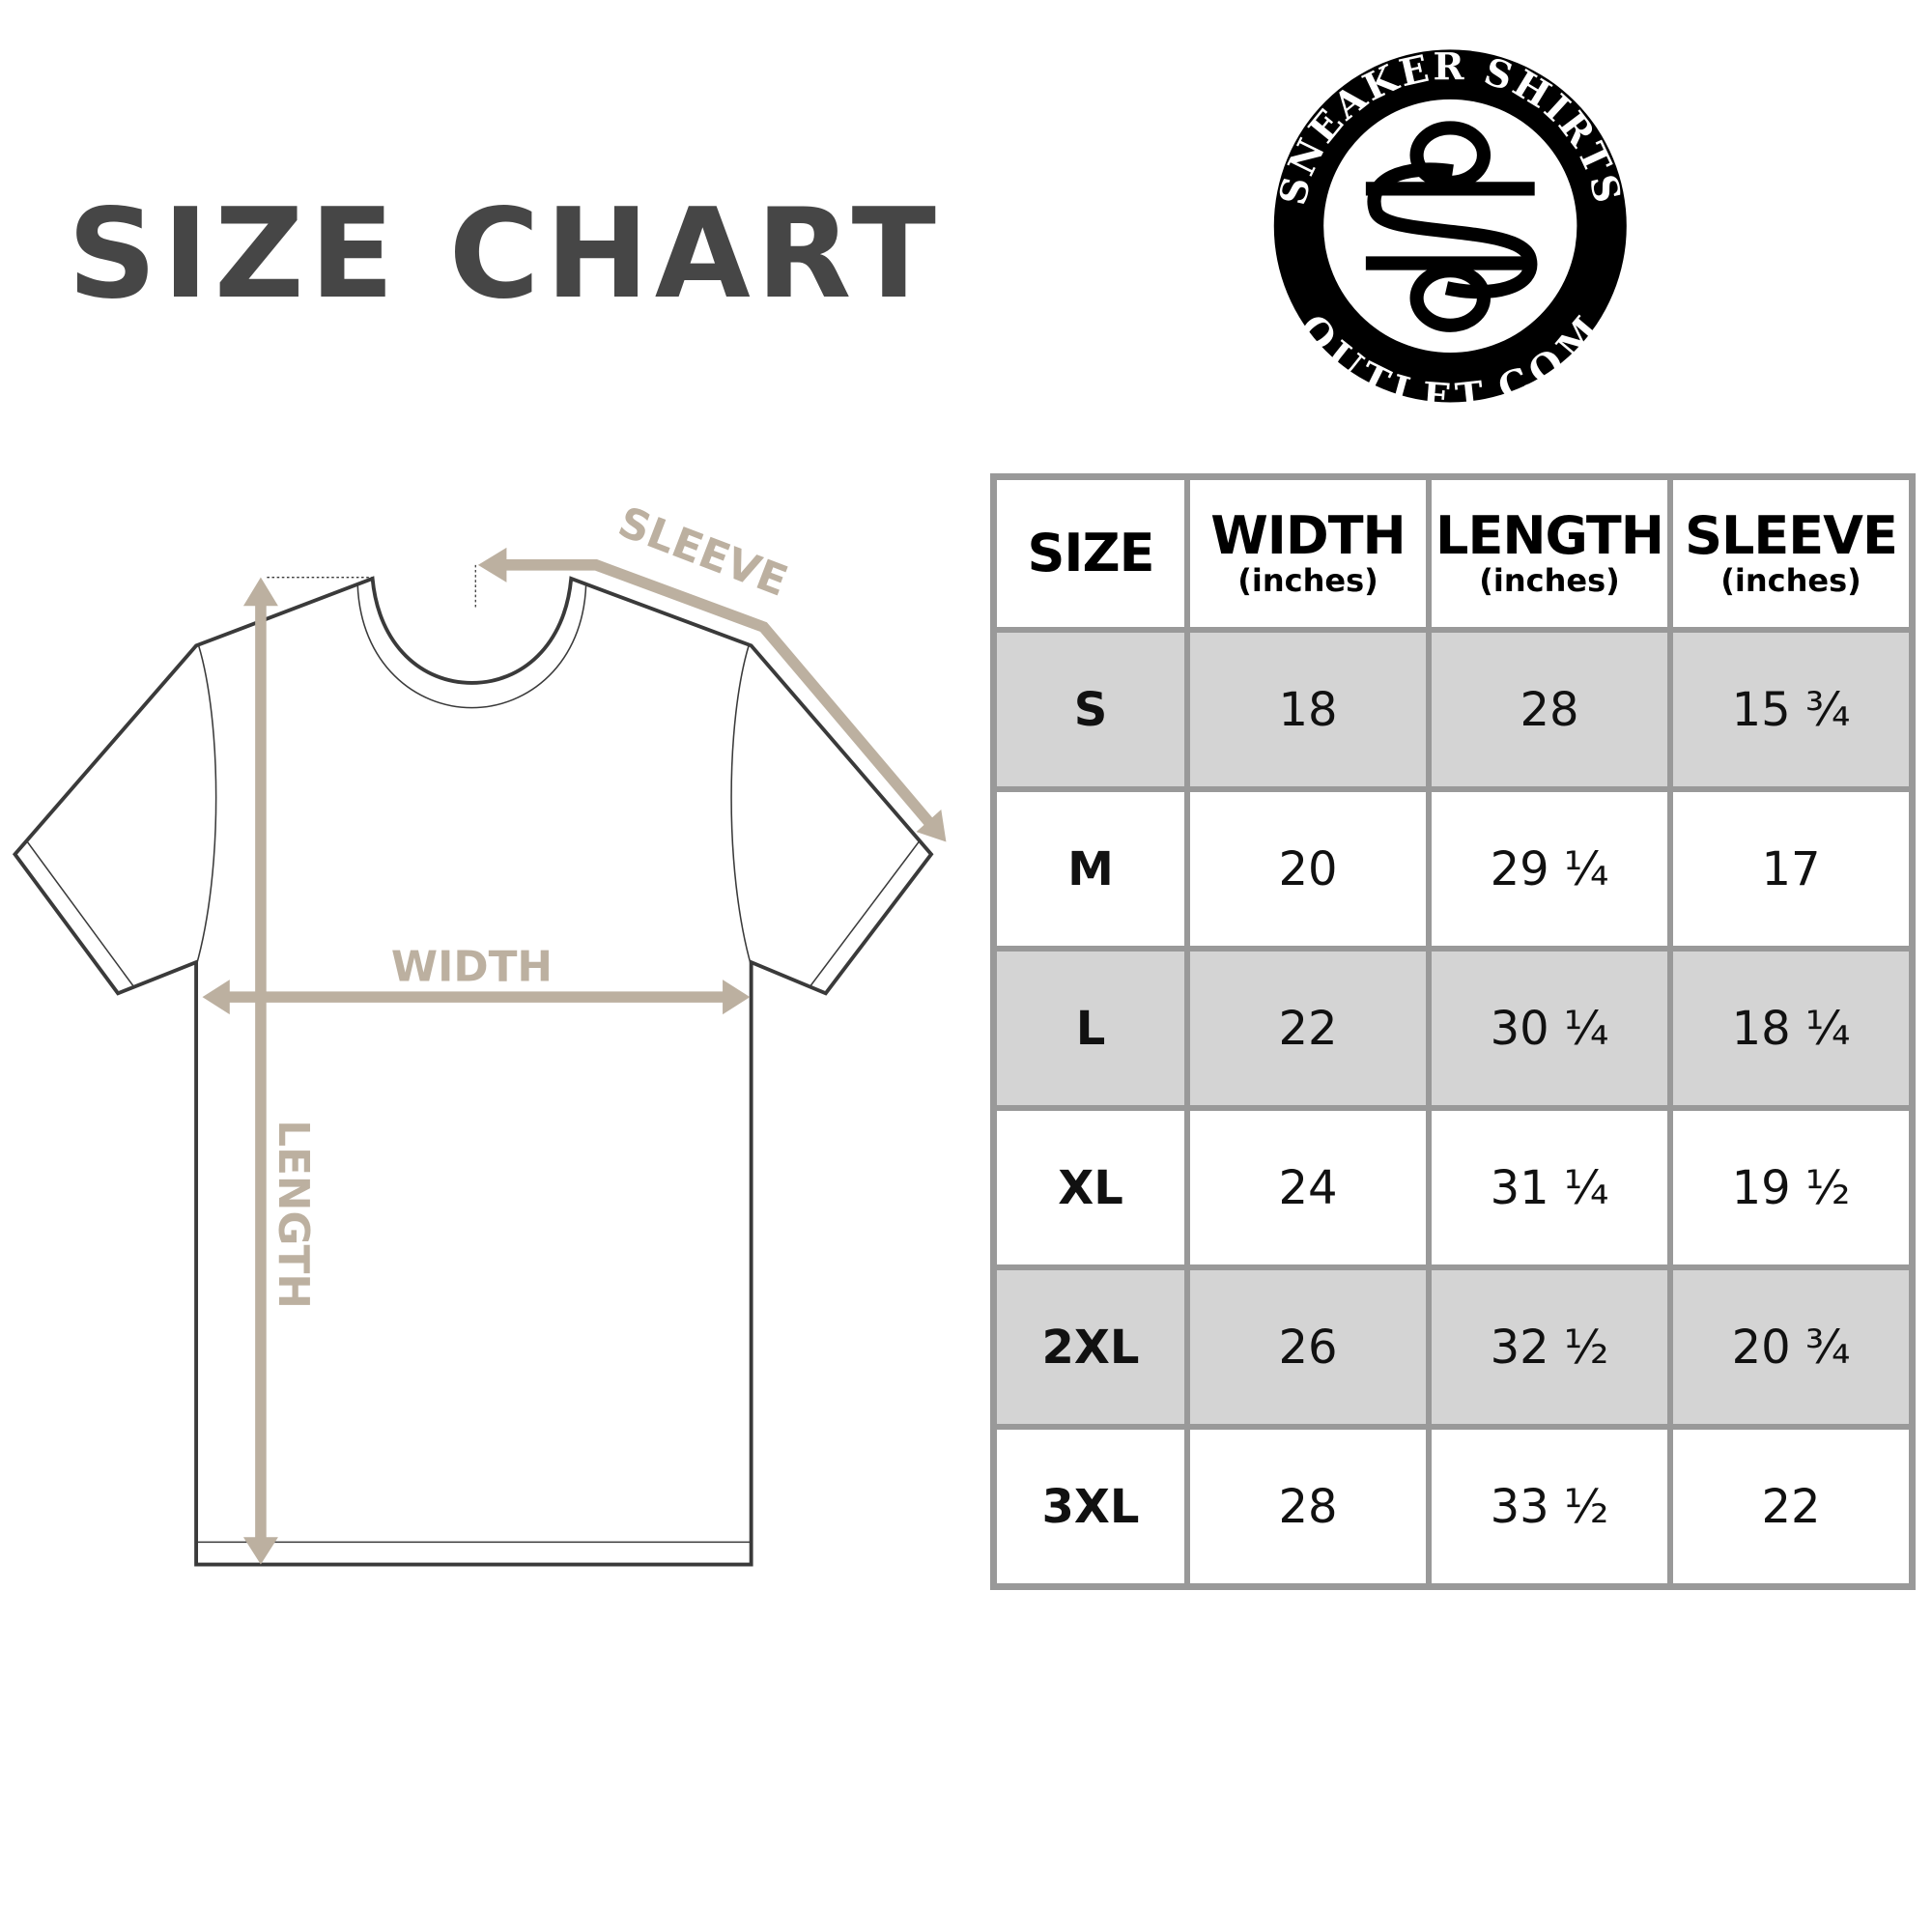  I want to click on width-cell: 24, so click(1308, 1187).